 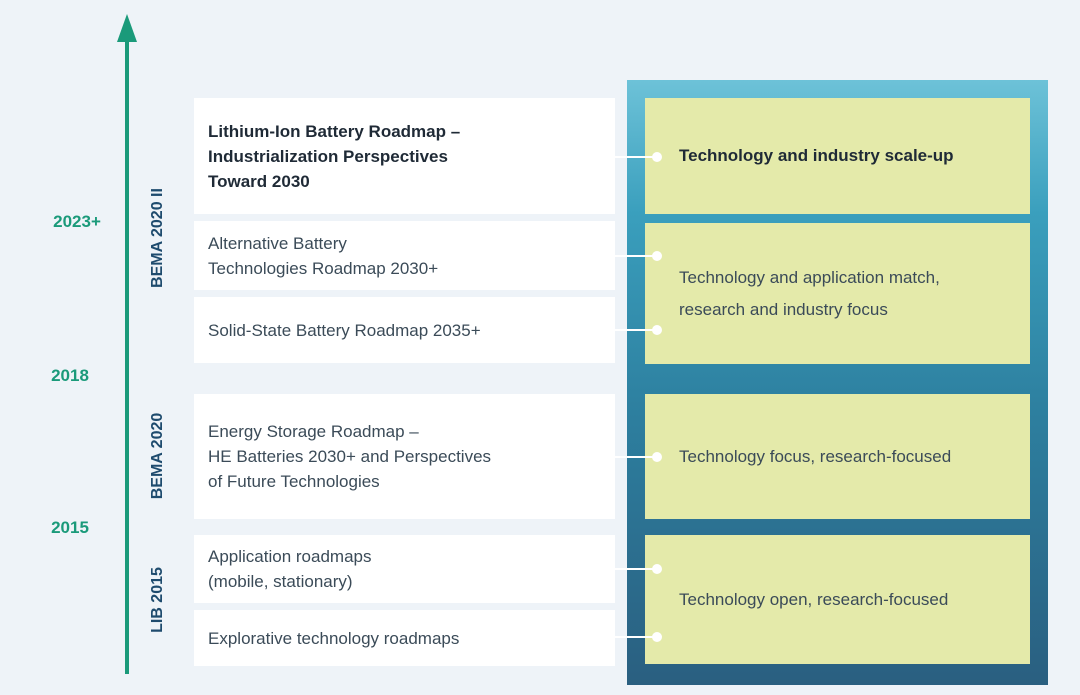 What do you see at coordinates (334, 131) in the screenshot?
I see `roadmap-line: Lithium-Ion Battery Roadmap –` at bounding box center [334, 131].